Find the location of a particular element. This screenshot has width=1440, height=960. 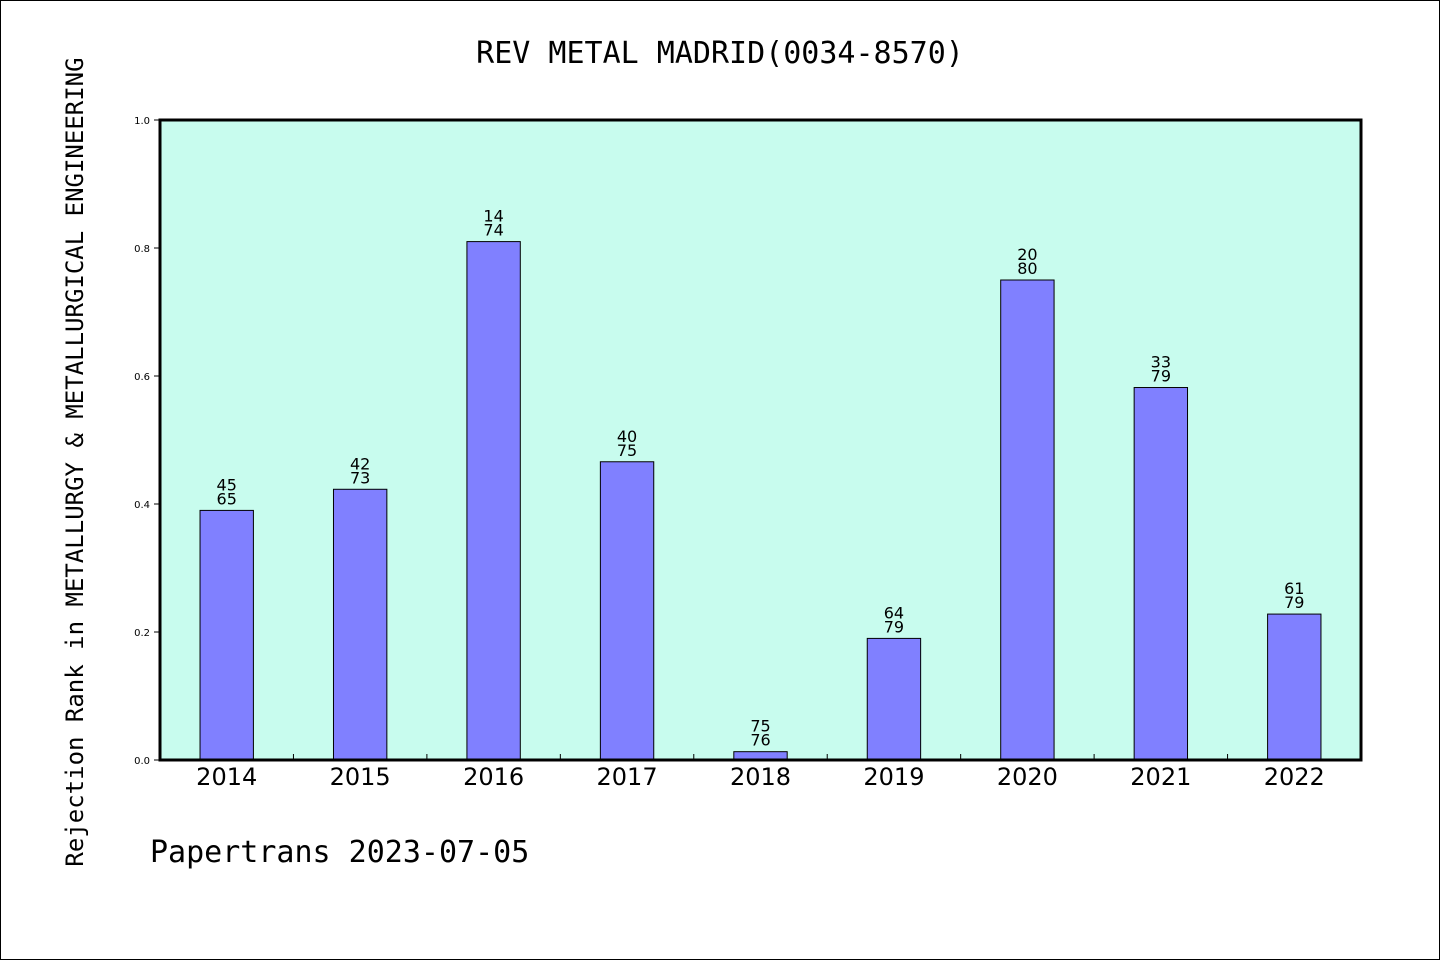

y-tick-label: 0.0 is located at coordinates (142, 761).